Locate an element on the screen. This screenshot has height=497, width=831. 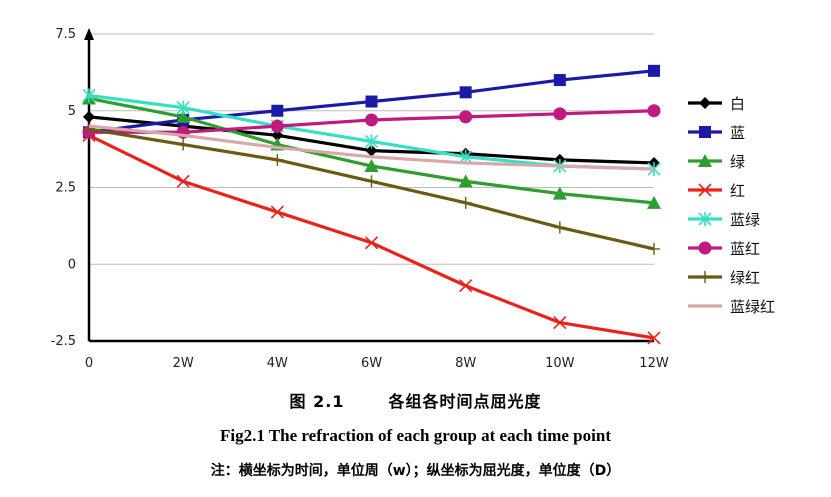
y-tick-label: 2.5 is located at coordinates (65, 188).